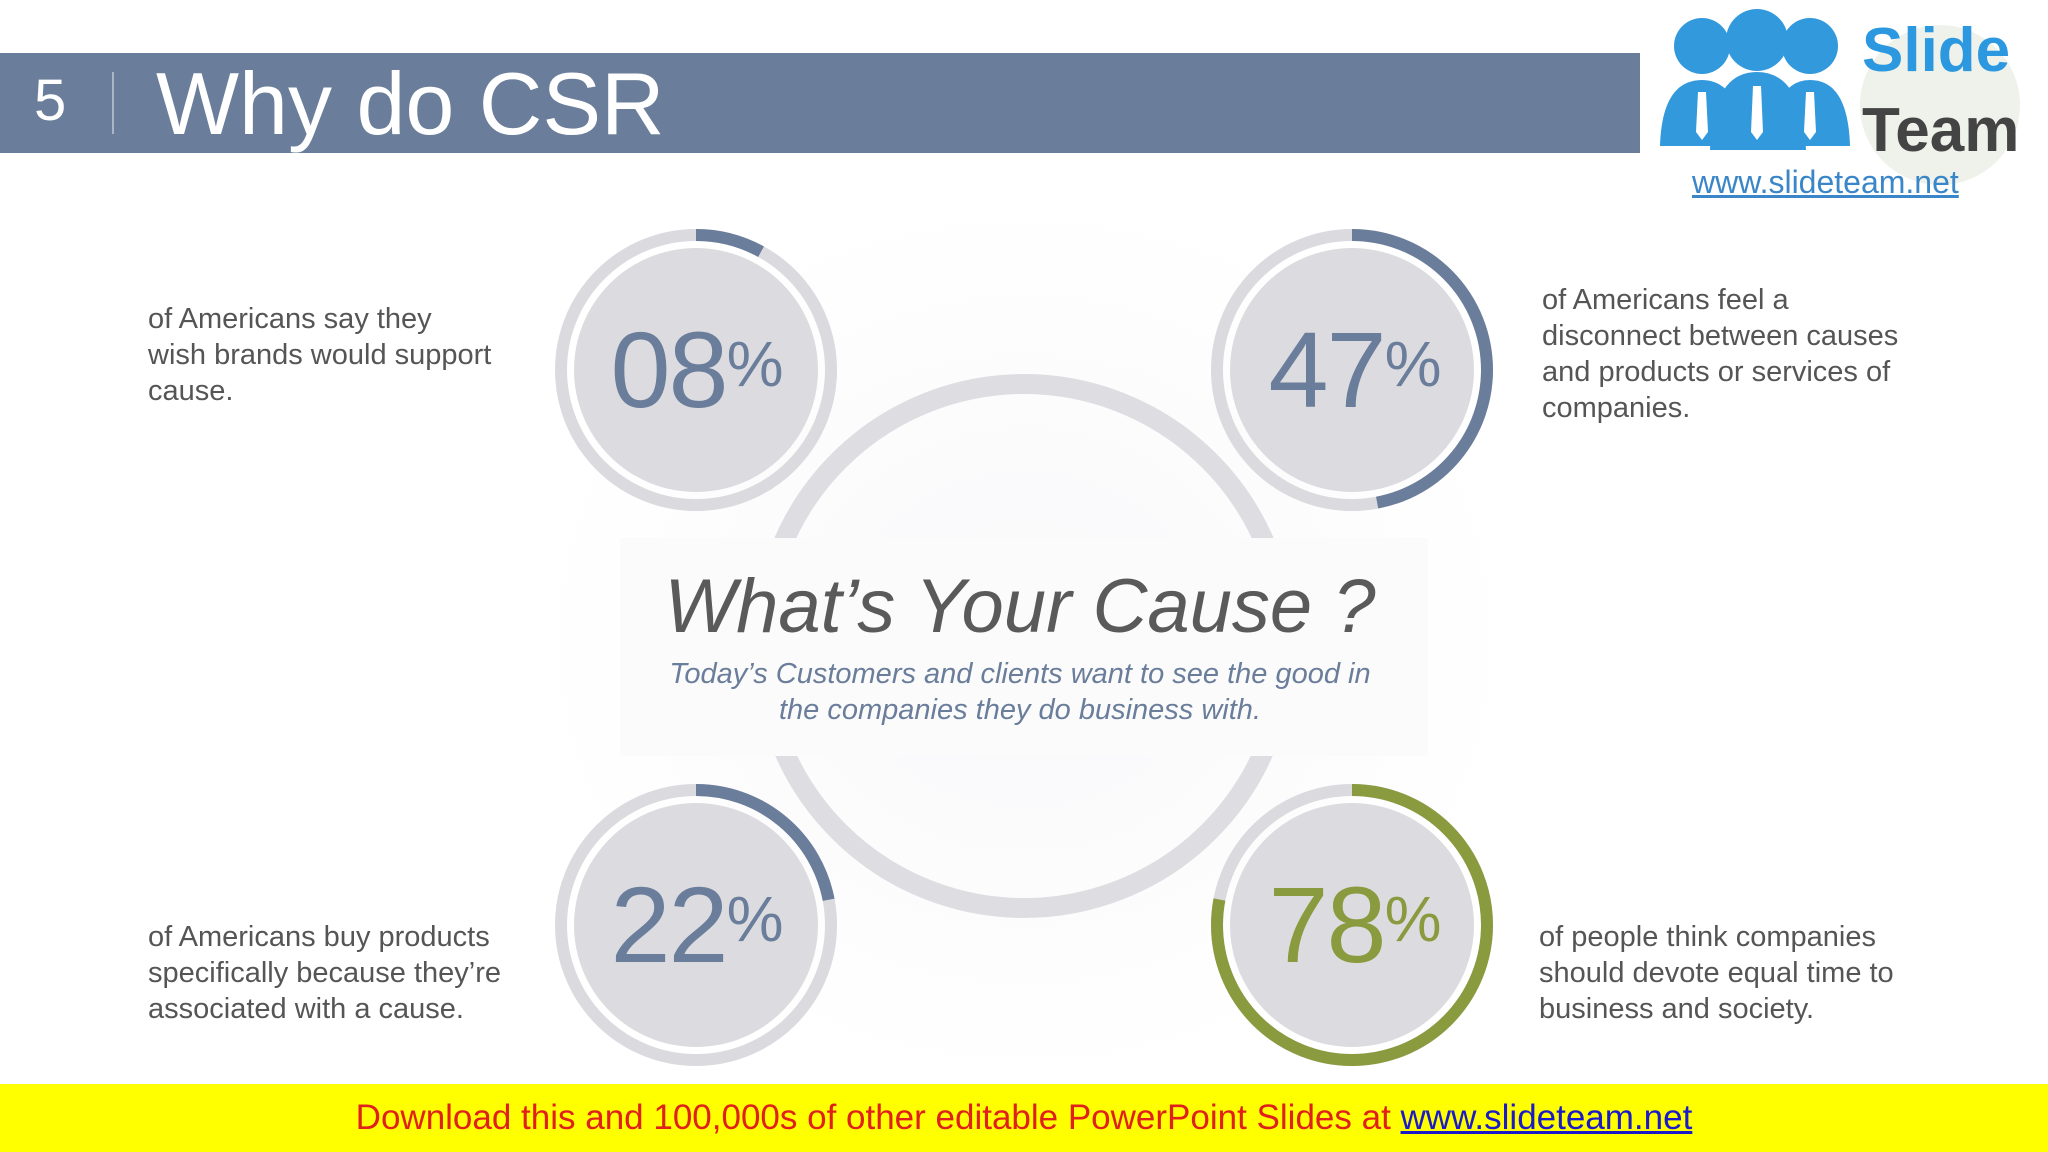  I want to click on stat-value-2: 47%, so click(1354, 369).